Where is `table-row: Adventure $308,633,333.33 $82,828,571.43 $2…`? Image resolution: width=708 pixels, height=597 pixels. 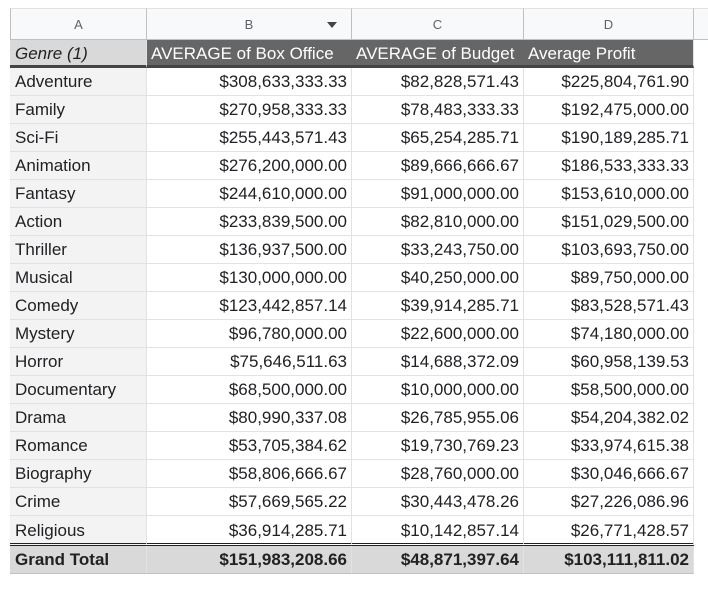
table-row: Adventure $308,633,333.33 $82,828,571.43 $2… is located at coordinates (352, 82).